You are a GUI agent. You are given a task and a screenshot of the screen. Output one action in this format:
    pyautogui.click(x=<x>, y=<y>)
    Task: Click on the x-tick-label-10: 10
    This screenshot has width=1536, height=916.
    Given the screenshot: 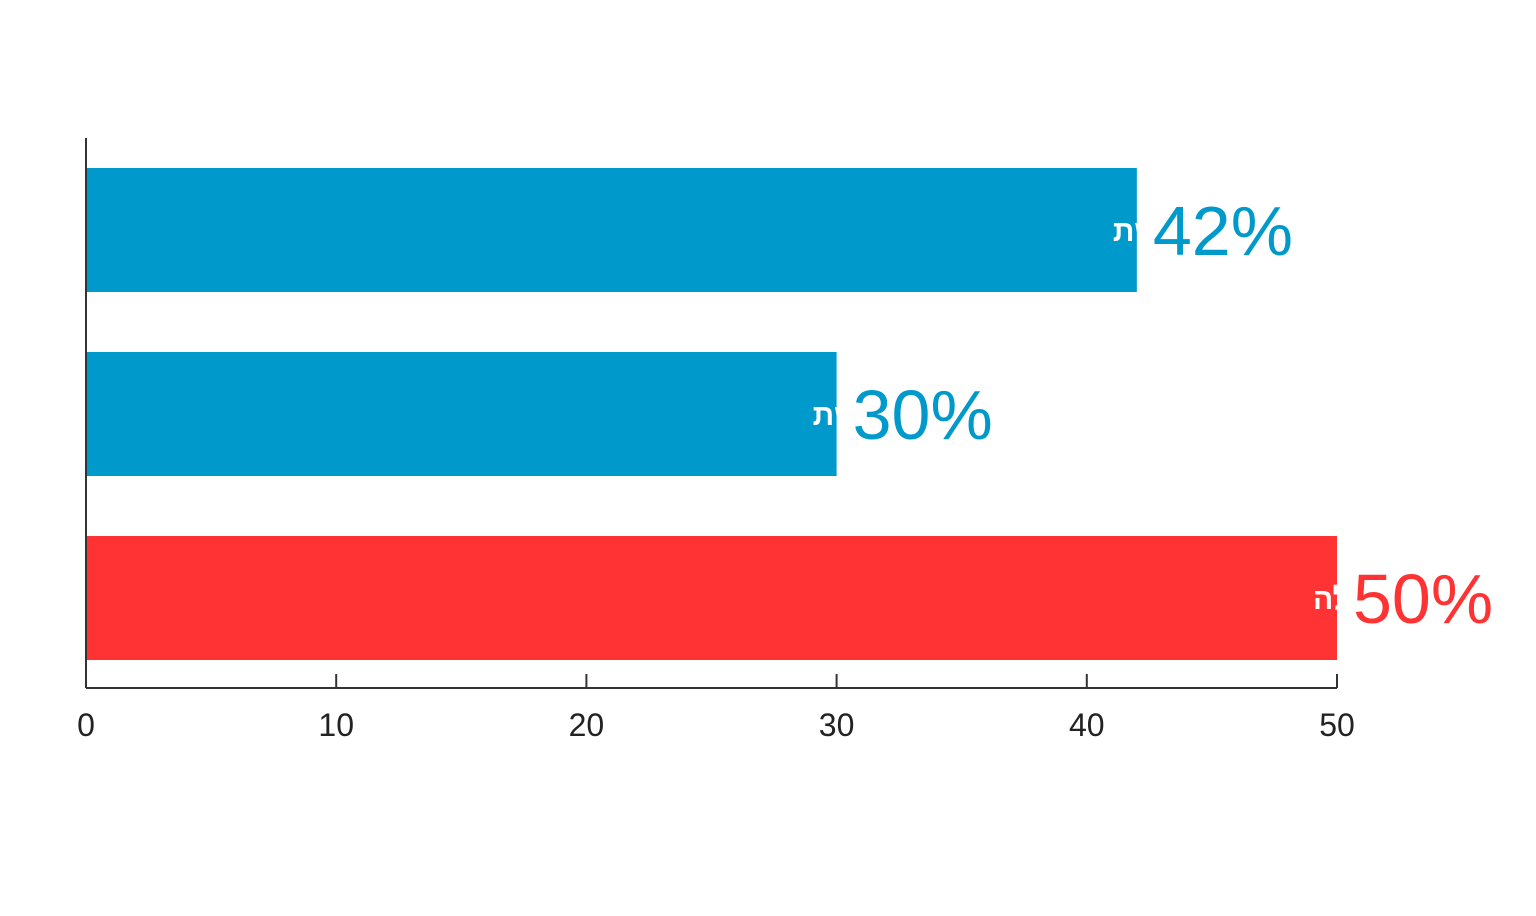 What is the action you would take?
    pyautogui.click(x=336, y=725)
    